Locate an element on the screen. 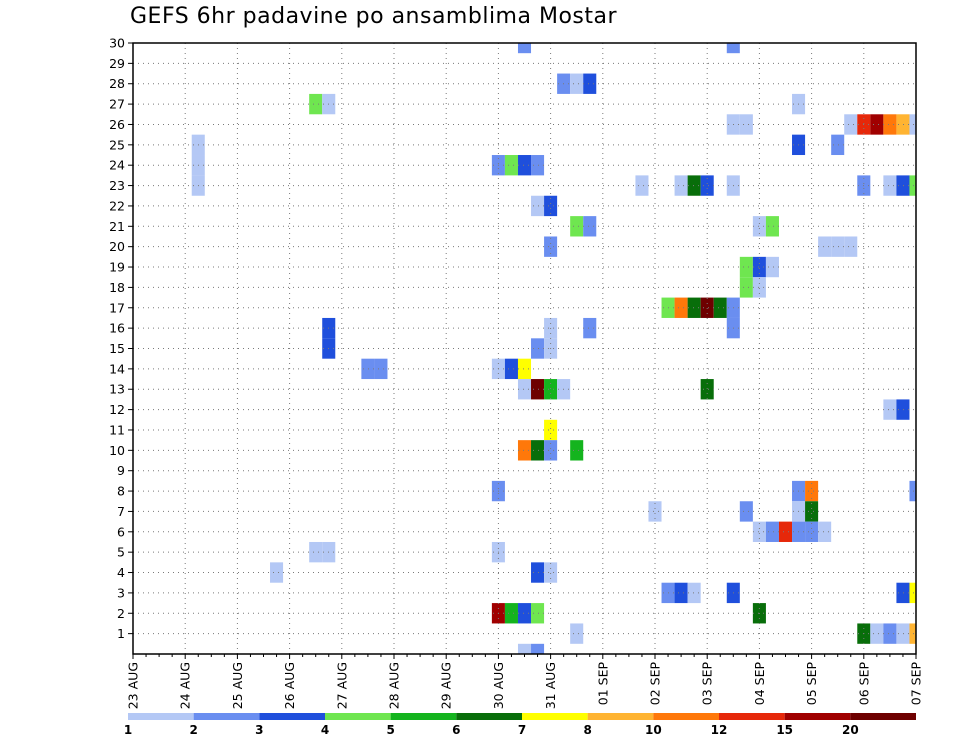 The width and height of the screenshot is (960, 742). colorbar-label: 8 is located at coordinates (587, 730).